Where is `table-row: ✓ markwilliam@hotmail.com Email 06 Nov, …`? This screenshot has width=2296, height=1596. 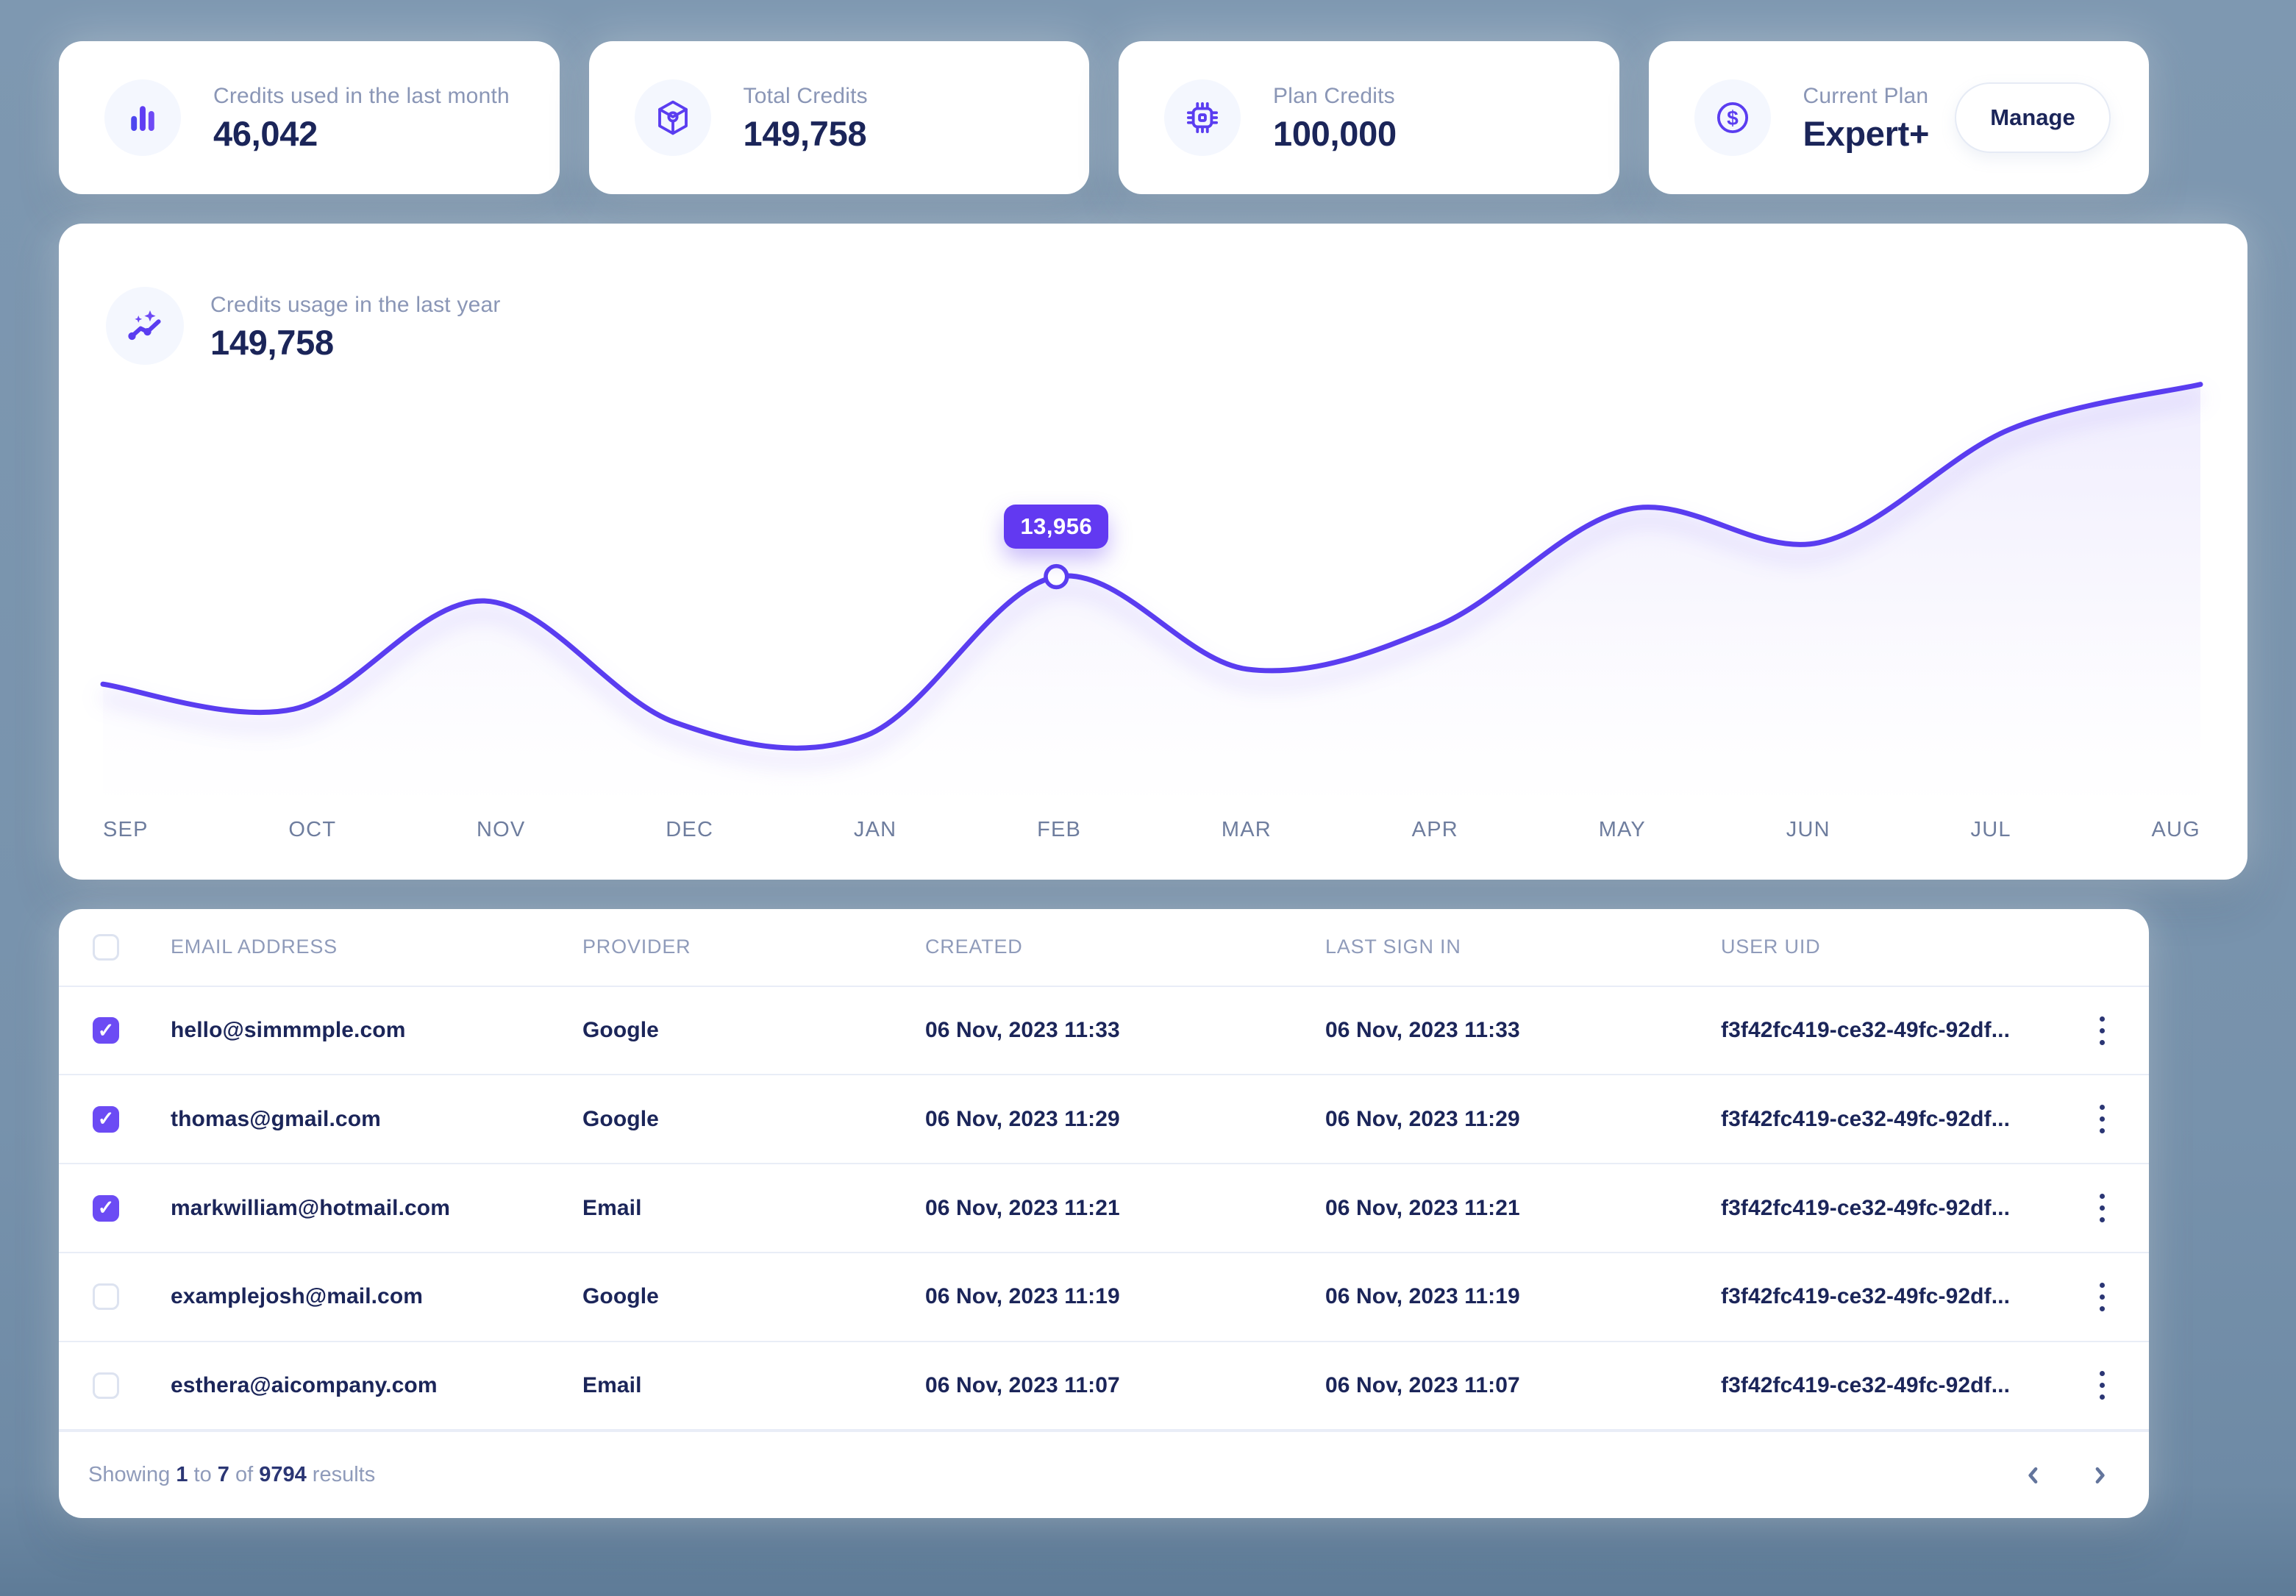 table-row: ✓ markwilliam@hotmail.com Email 06 Nov, … is located at coordinates (1104, 1208).